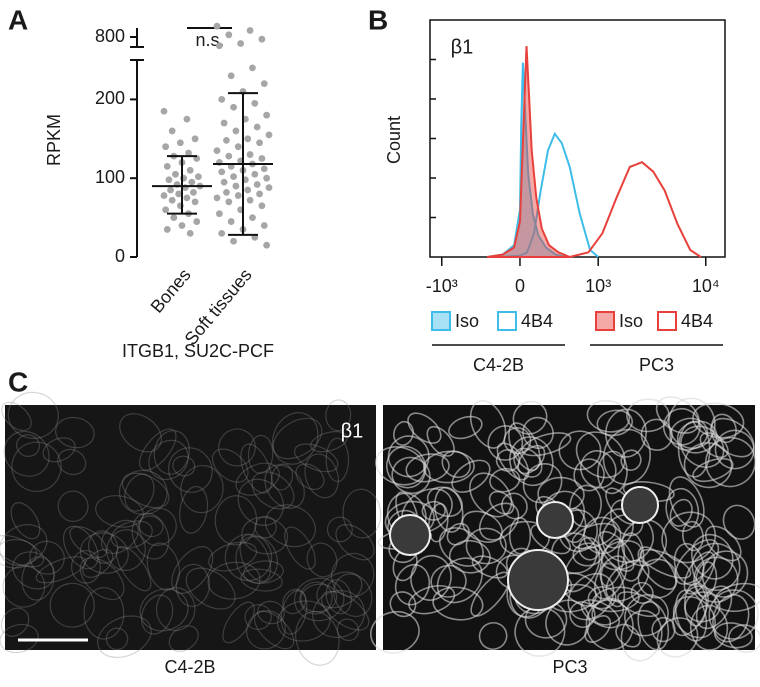 The width and height of the screenshot is (760, 687). I want to click on image-annotation: β1, so click(352, 431).